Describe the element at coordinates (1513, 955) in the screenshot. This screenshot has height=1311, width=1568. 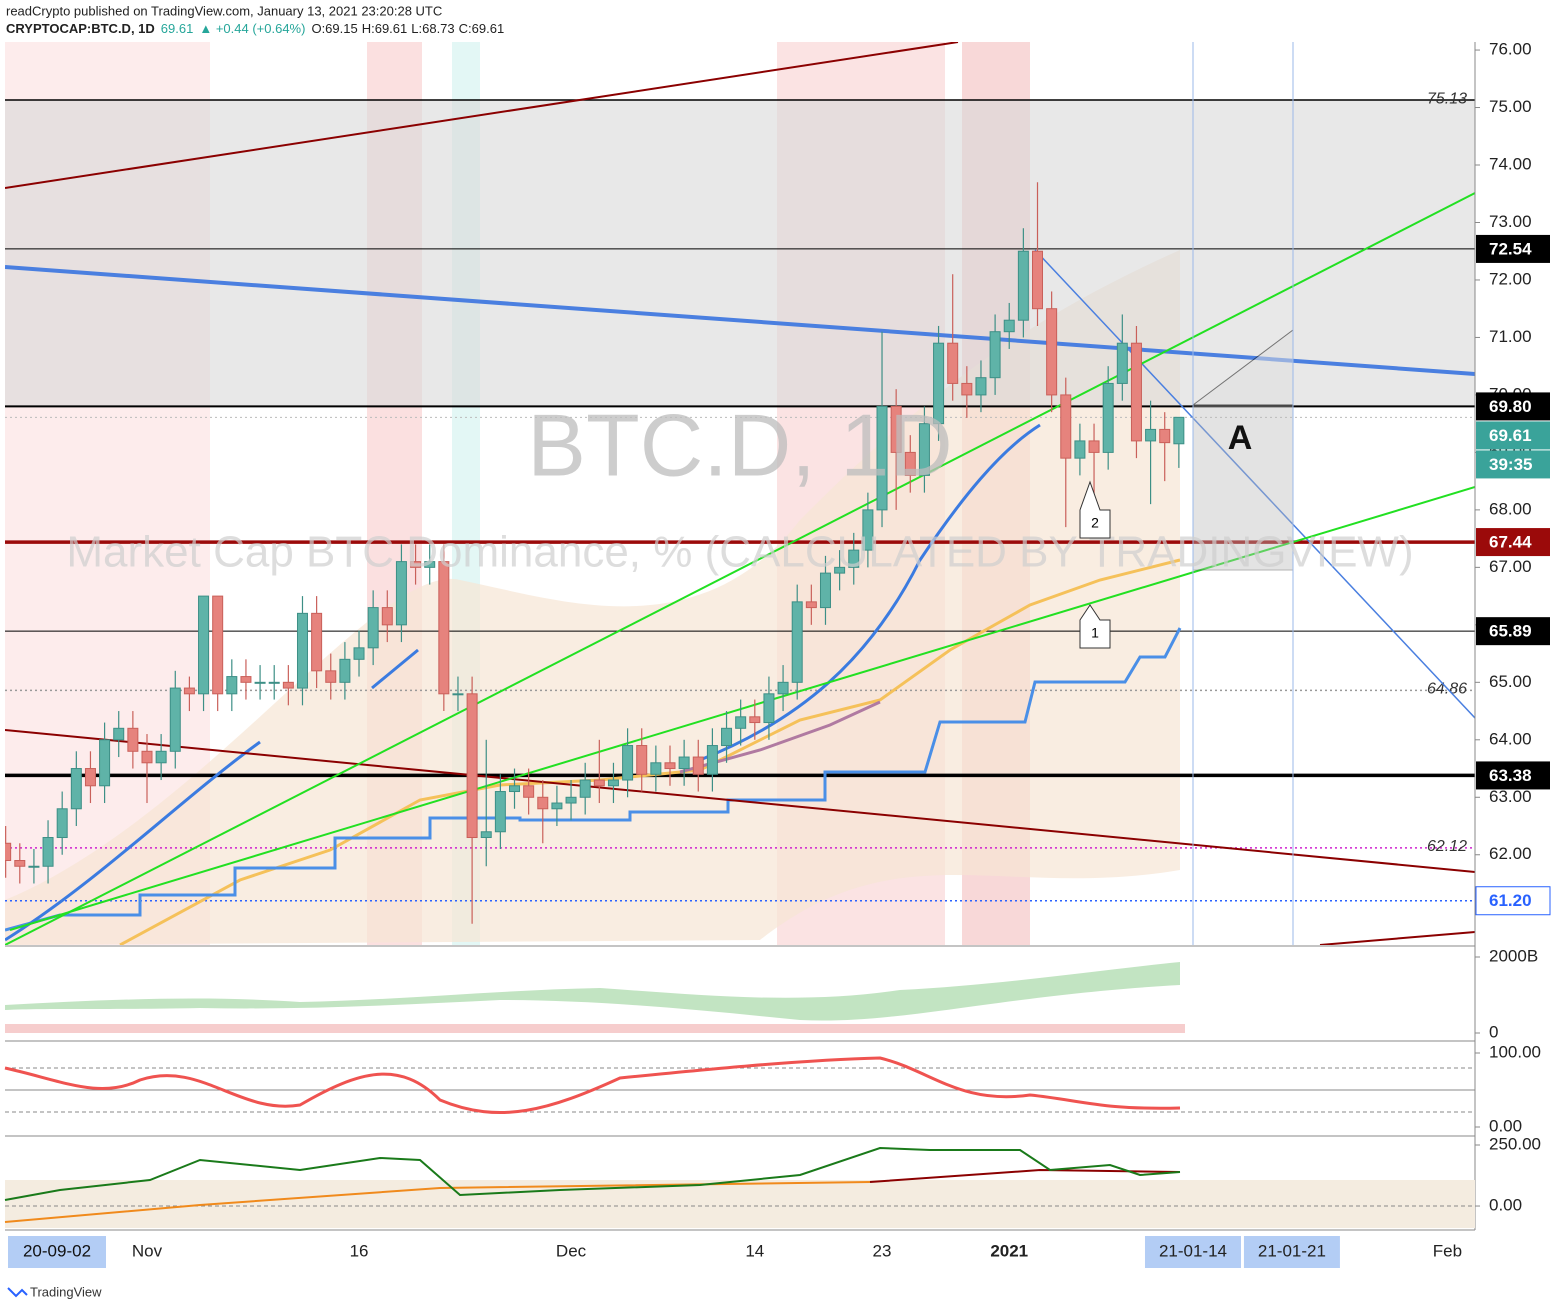
I see `pane-tick-label: 2000B` at that location.